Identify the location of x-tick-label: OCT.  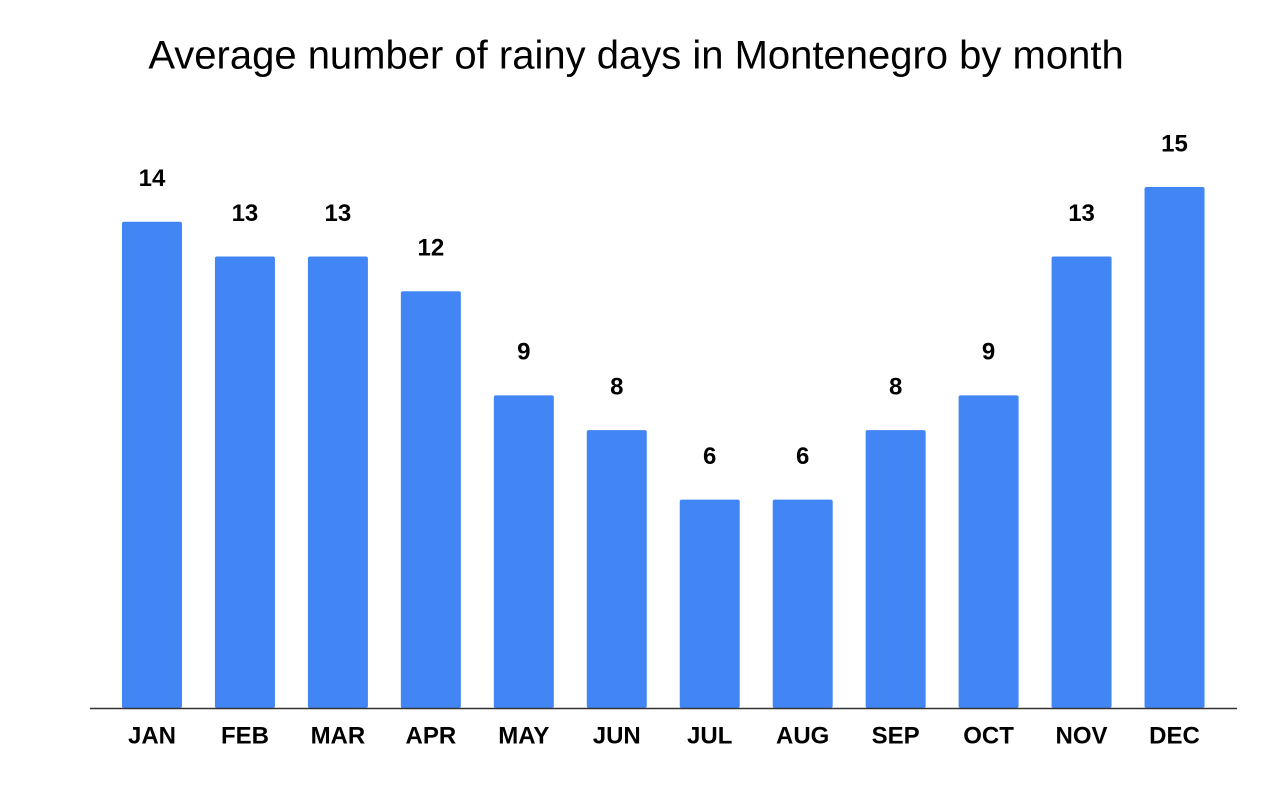
(988, 735).